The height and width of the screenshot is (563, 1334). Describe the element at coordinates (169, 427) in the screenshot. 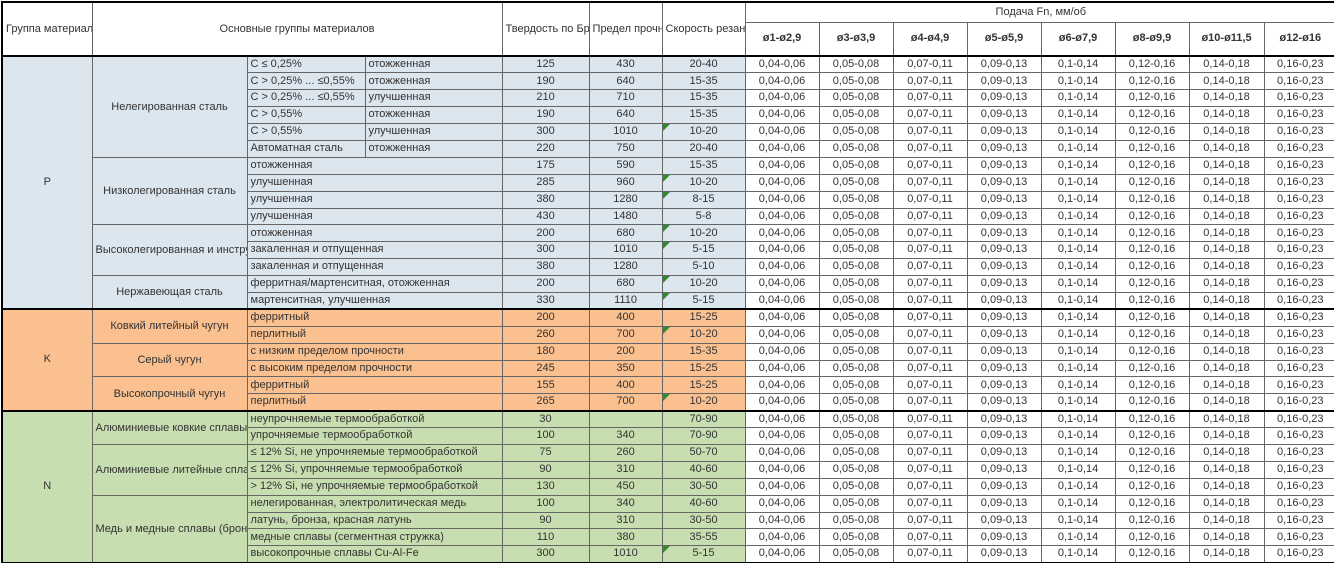

I see `family-name-cell: Алюминиевые ковкие сплавы` at that location.